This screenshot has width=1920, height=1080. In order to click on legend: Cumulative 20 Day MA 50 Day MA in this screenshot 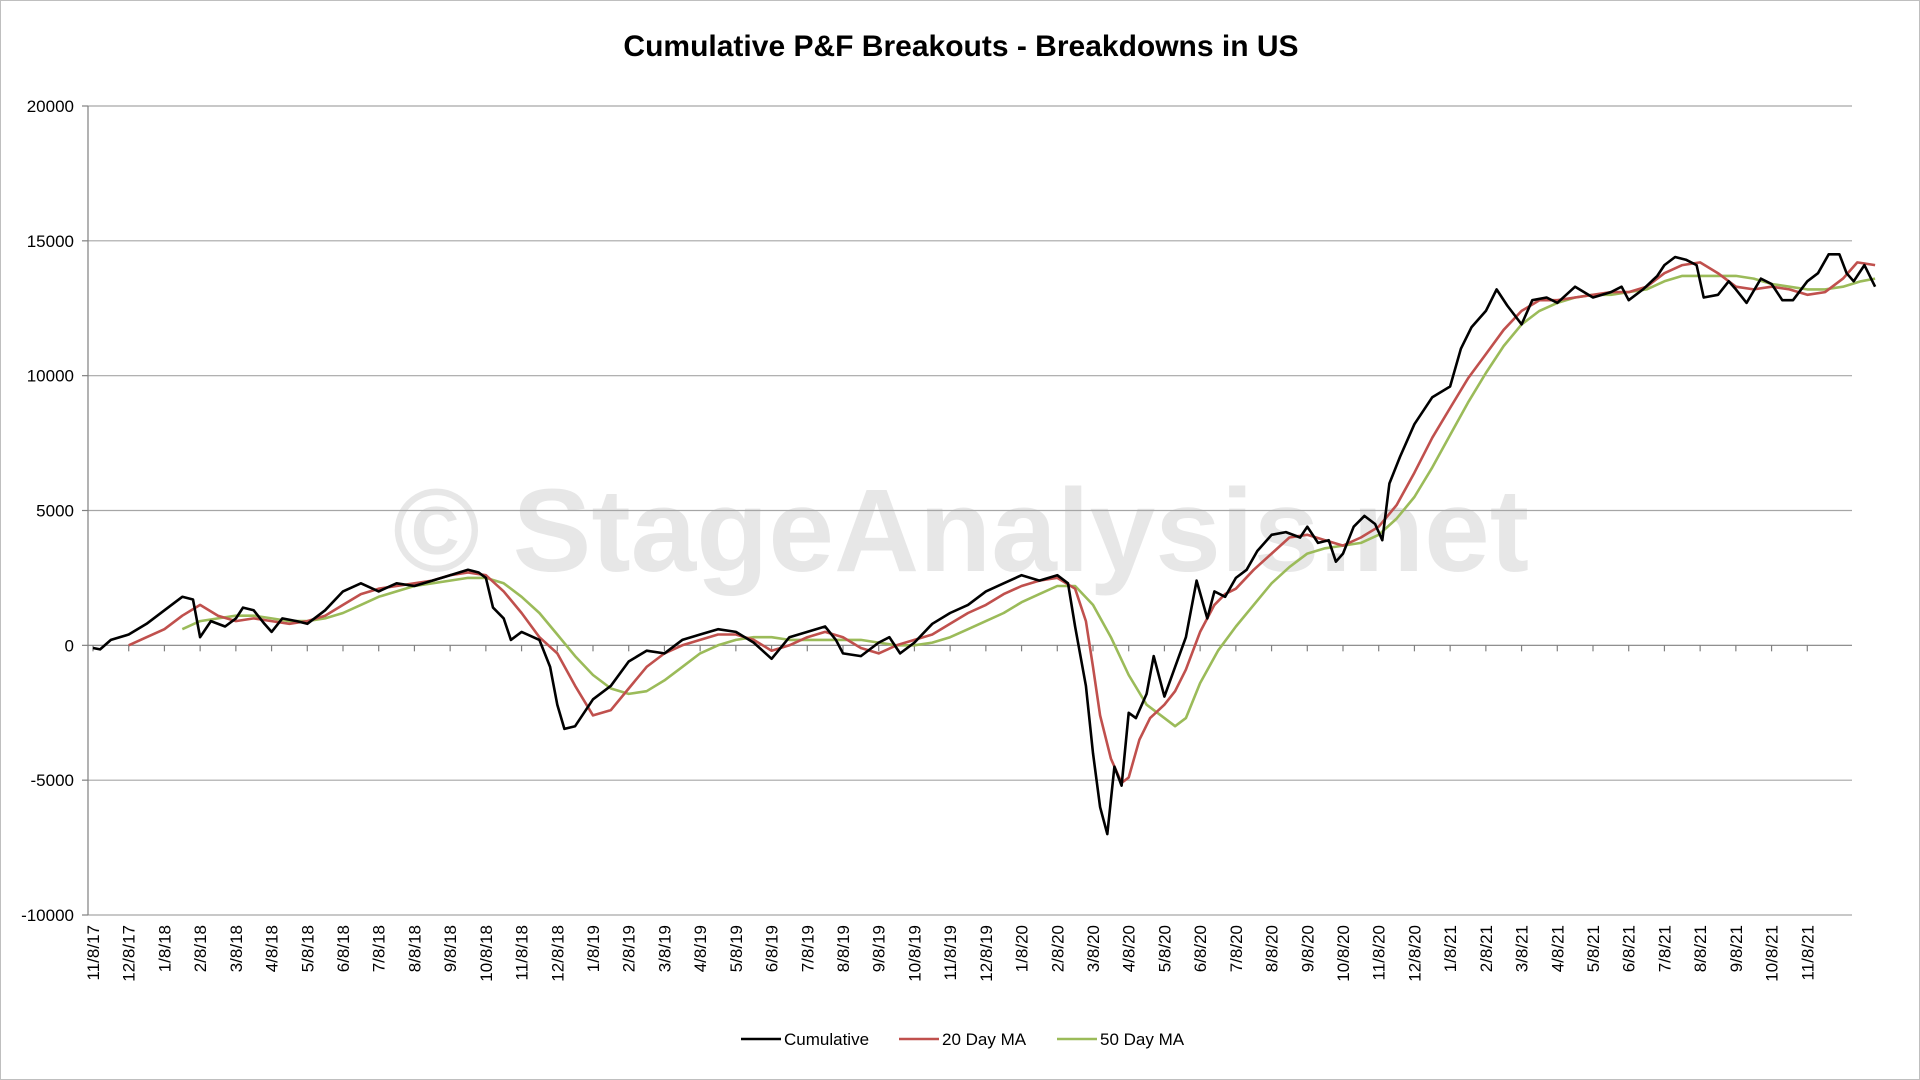, I will do `click(963, 1039)`.